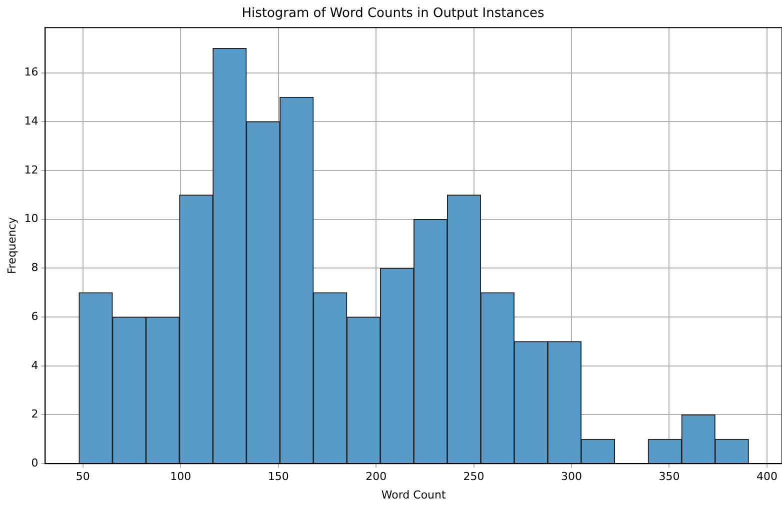  What do you see at coordinates (669, 477) in the screenshot?
I see `x-tick-label: 350` at bounding box center [669, 477].